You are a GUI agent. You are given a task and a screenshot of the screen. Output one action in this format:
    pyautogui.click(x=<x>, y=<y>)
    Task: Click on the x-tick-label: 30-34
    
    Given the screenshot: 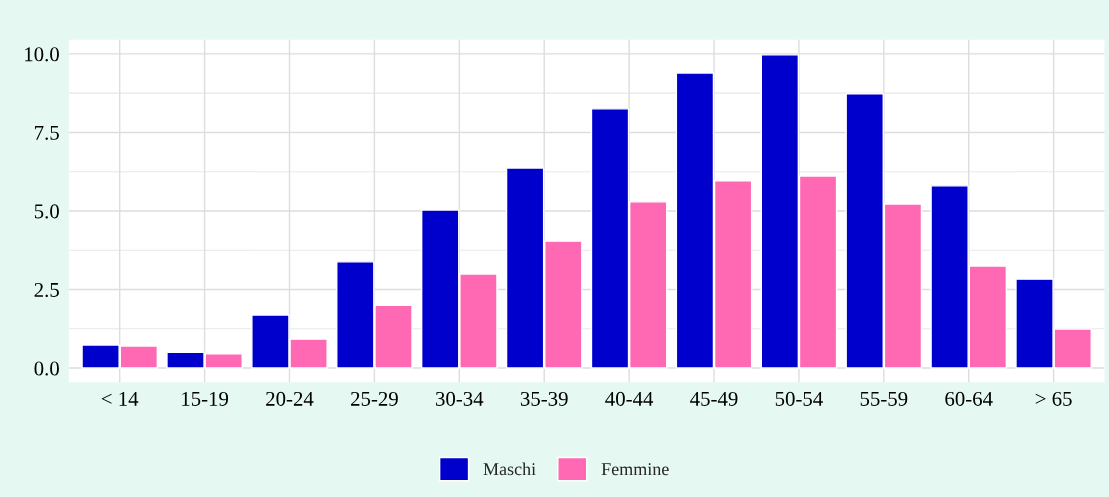 What is the action you would take?
    pyautogui.click(x=460, y=398)
    